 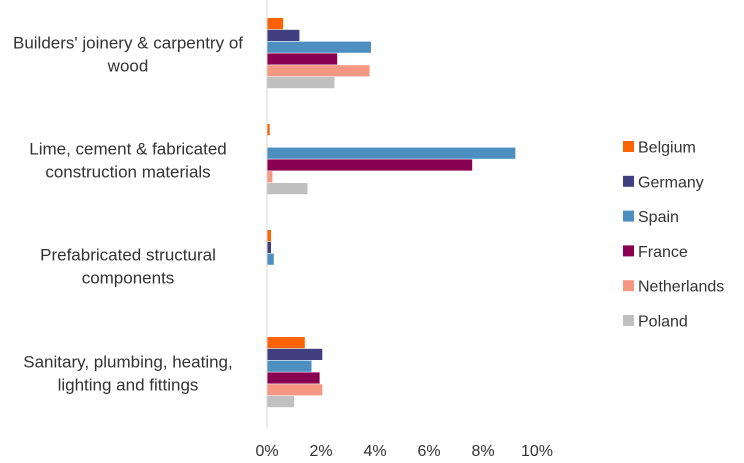 What do you see at coordinates (482, 451) in the screenshot?
I see `x-tick-label-4: 8%` at bounding box center [482, 451].